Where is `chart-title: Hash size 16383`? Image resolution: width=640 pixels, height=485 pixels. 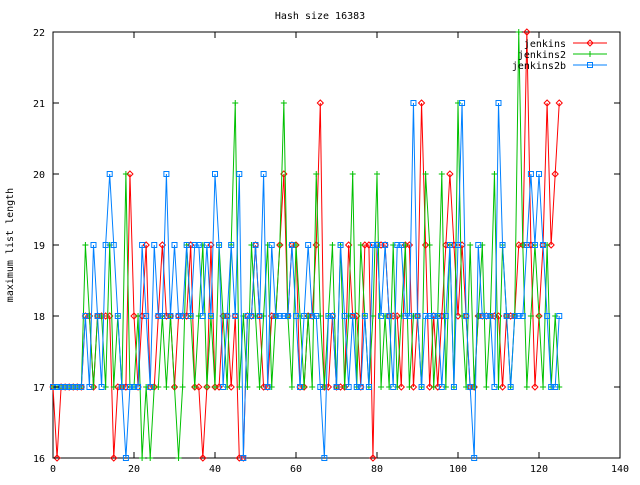
chart-title: Hash size 16383 is located at coordinates (320, 16).